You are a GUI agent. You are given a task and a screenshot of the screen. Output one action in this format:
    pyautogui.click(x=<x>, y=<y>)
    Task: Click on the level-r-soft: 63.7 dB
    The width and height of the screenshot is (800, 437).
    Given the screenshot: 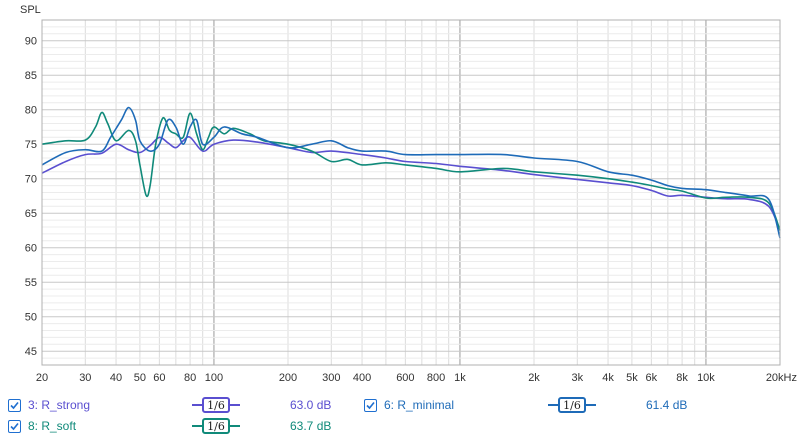 What is the action you would take?
    pyautogui.click(x=311, y=426)
    